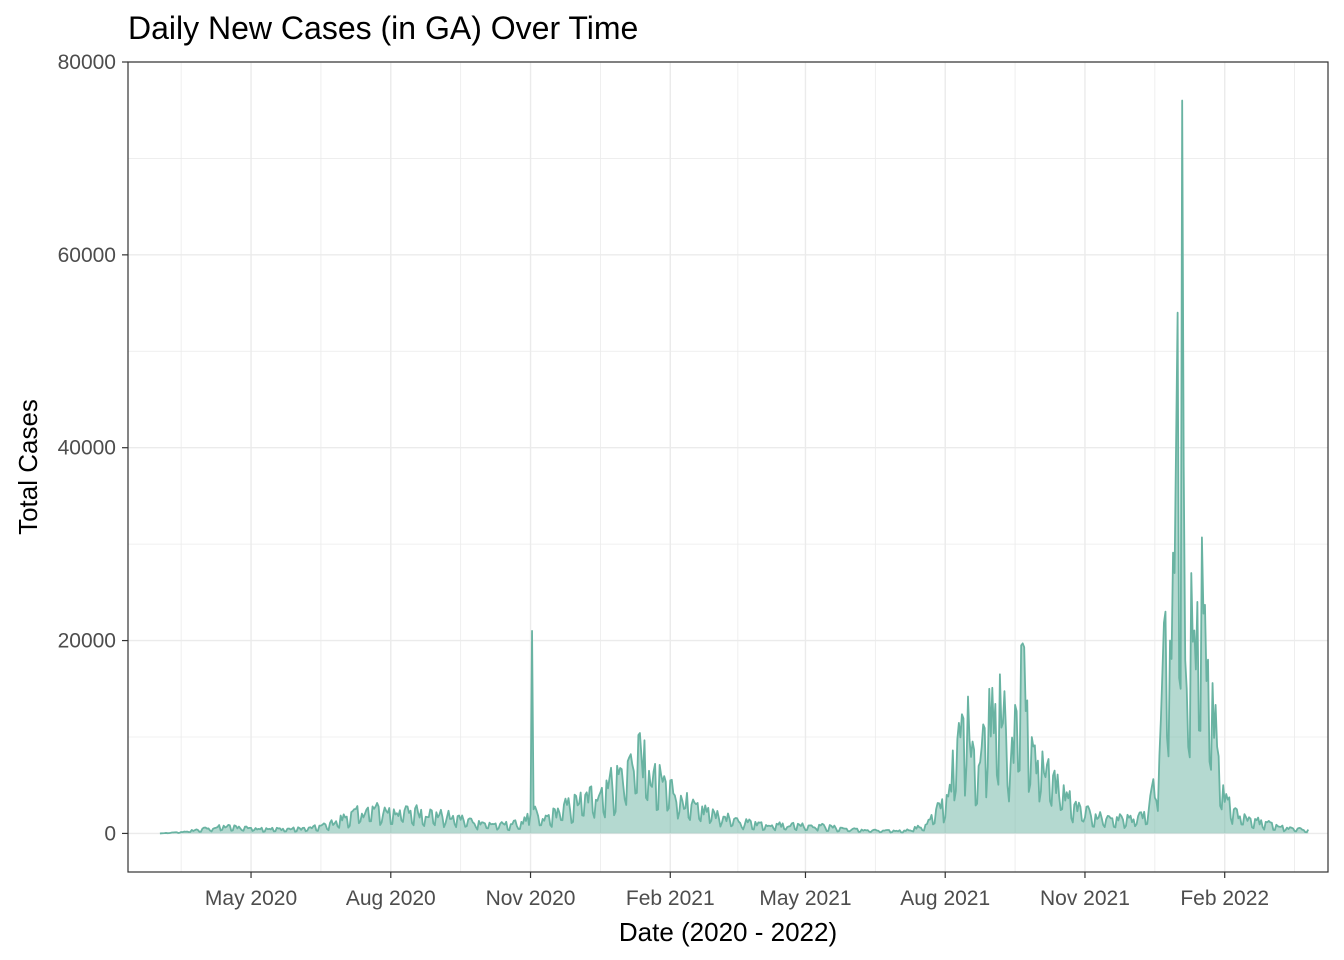  What do you see at coordinates (383, 28) in the screenshot?
I see `chart-title: Daily New Cases (in GA) Over Time` at bounding box center [383, 28].